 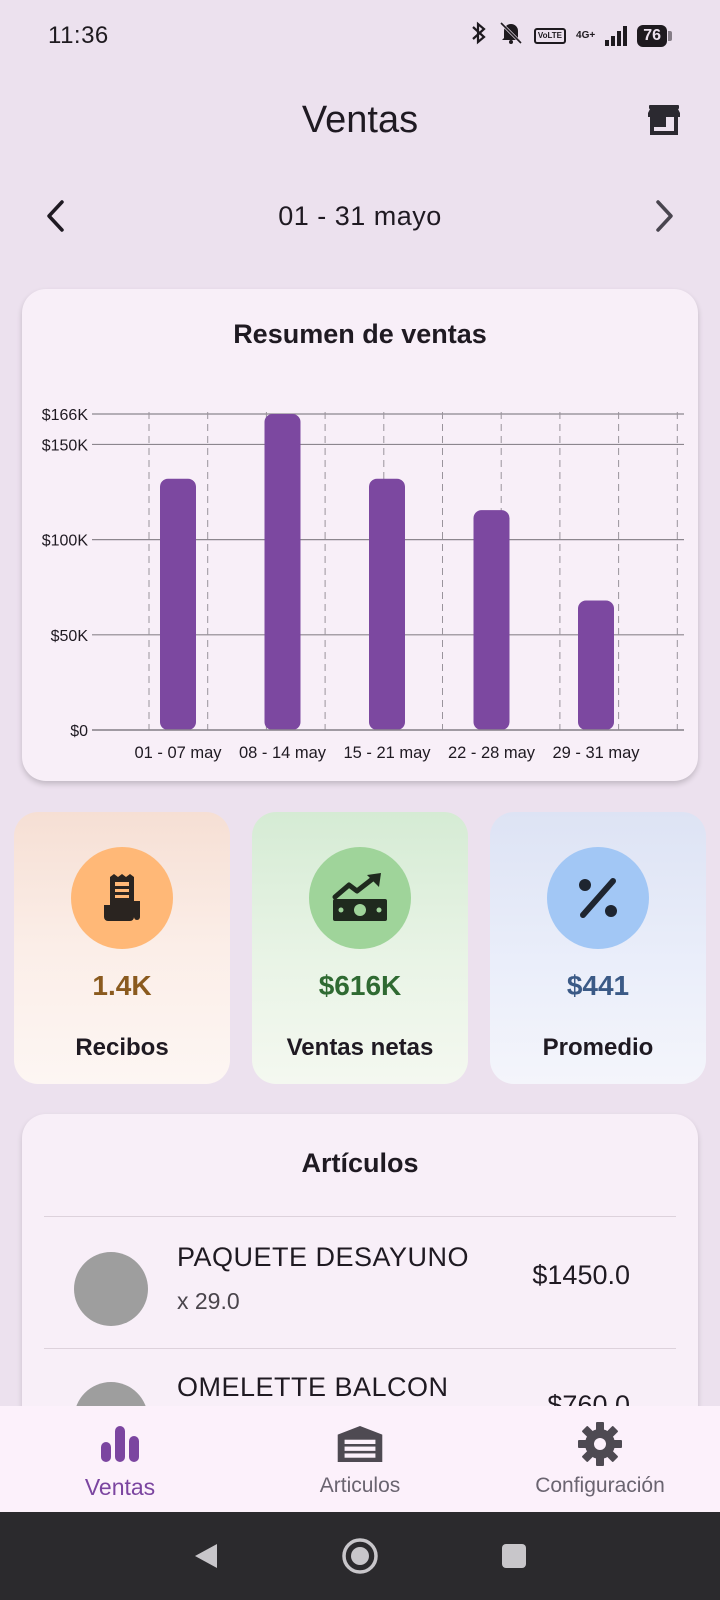 I want to click on bottom-navigation: Ventas Articulos, so click(x=360, y=1459).